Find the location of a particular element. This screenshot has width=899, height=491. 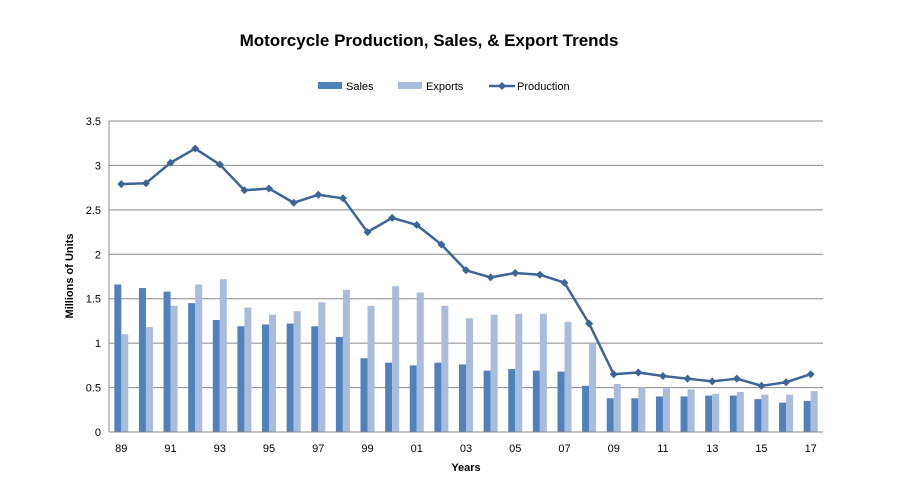

y-axis-label: Millions of Units is located at coordinates (70, 276).